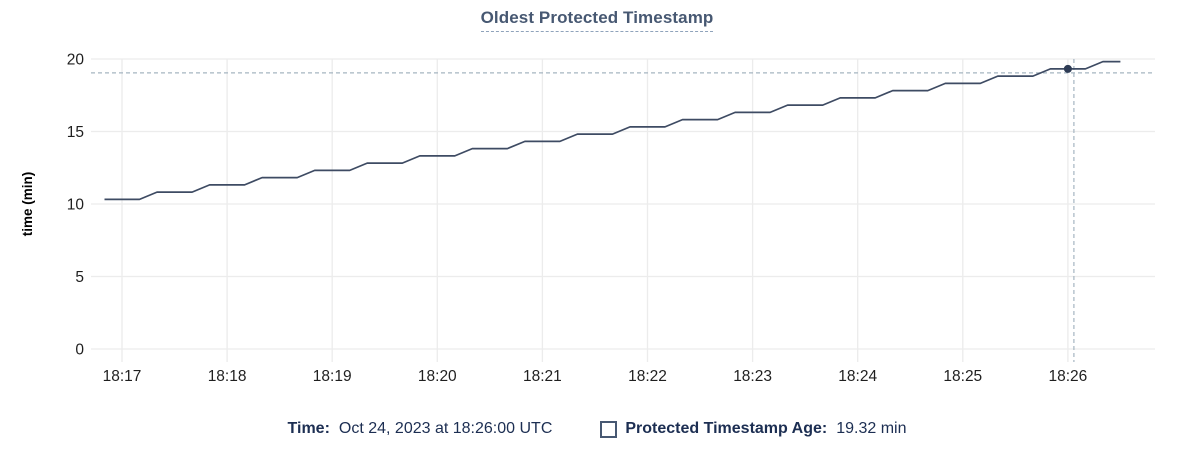 The width and height of the screenshot is (1194, 466). Describe the element at coordinates (542, 376) in the screenshot. I see `x-tick-label: 18:21` at that location.